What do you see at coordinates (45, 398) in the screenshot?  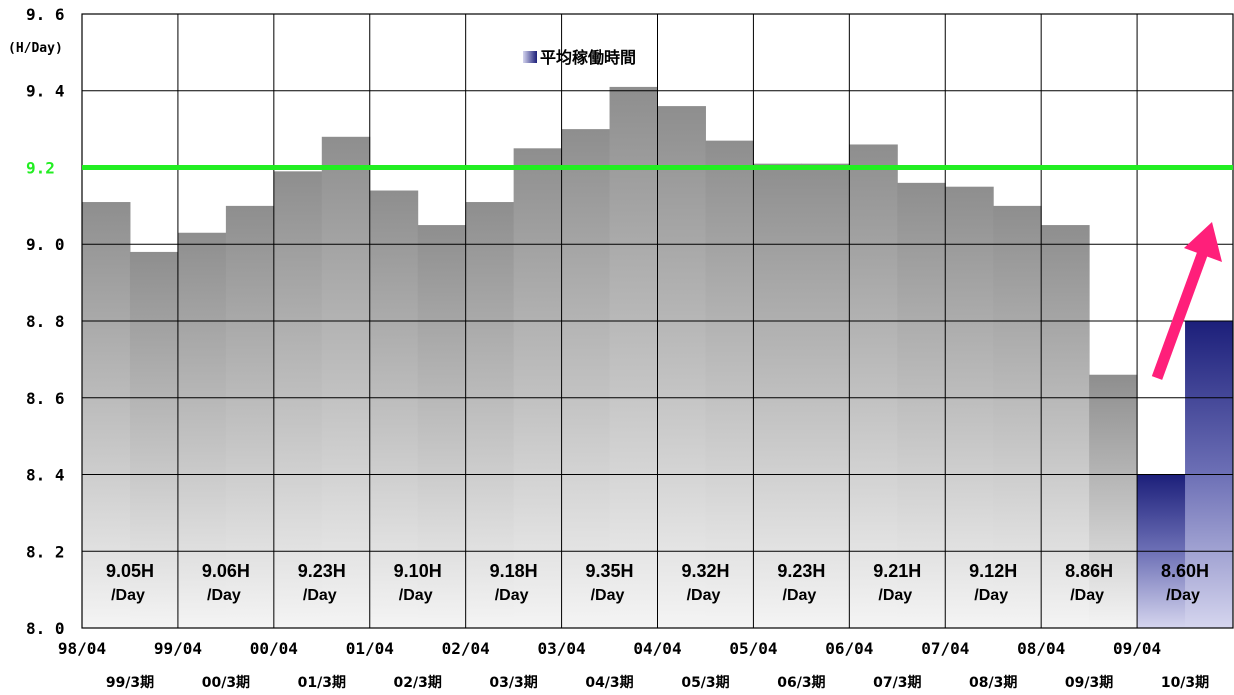 I see `y-tick-label: 8. 6` at bounding box center [45, 398].